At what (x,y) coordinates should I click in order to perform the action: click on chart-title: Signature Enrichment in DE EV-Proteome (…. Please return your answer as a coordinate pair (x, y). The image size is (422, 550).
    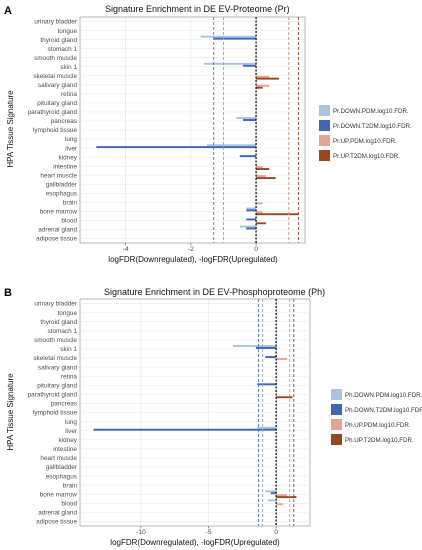
    Looking at the image, I should click on (197, 9).